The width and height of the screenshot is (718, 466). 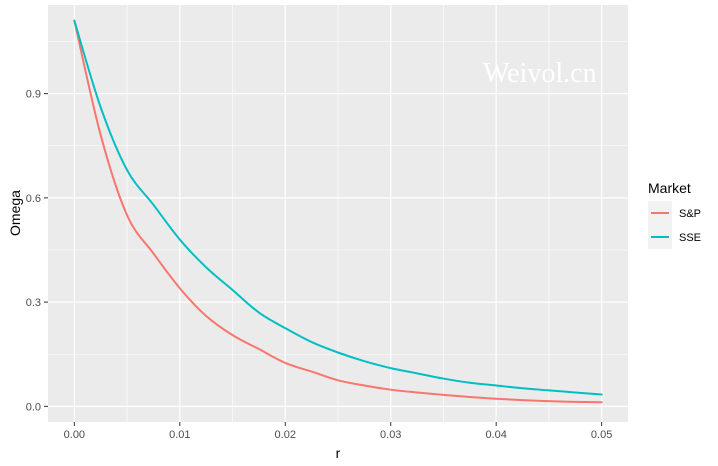 I want to click on x-tick-label: 0.01, so click(x=179, y=435).